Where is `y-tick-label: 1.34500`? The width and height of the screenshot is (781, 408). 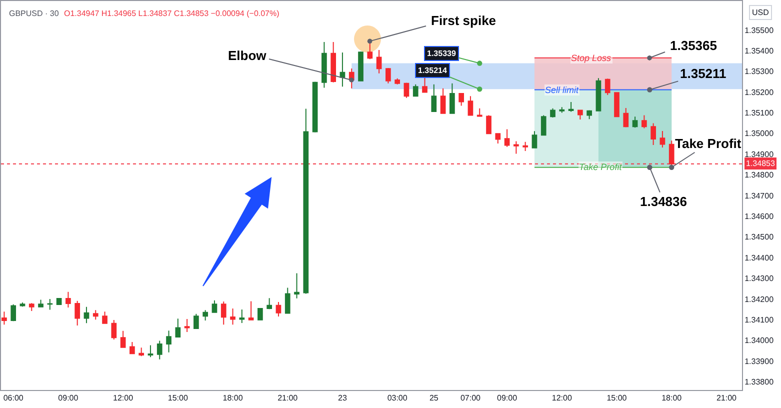 y-tick-label: 1.34500 is located at coordinates (759, 237).